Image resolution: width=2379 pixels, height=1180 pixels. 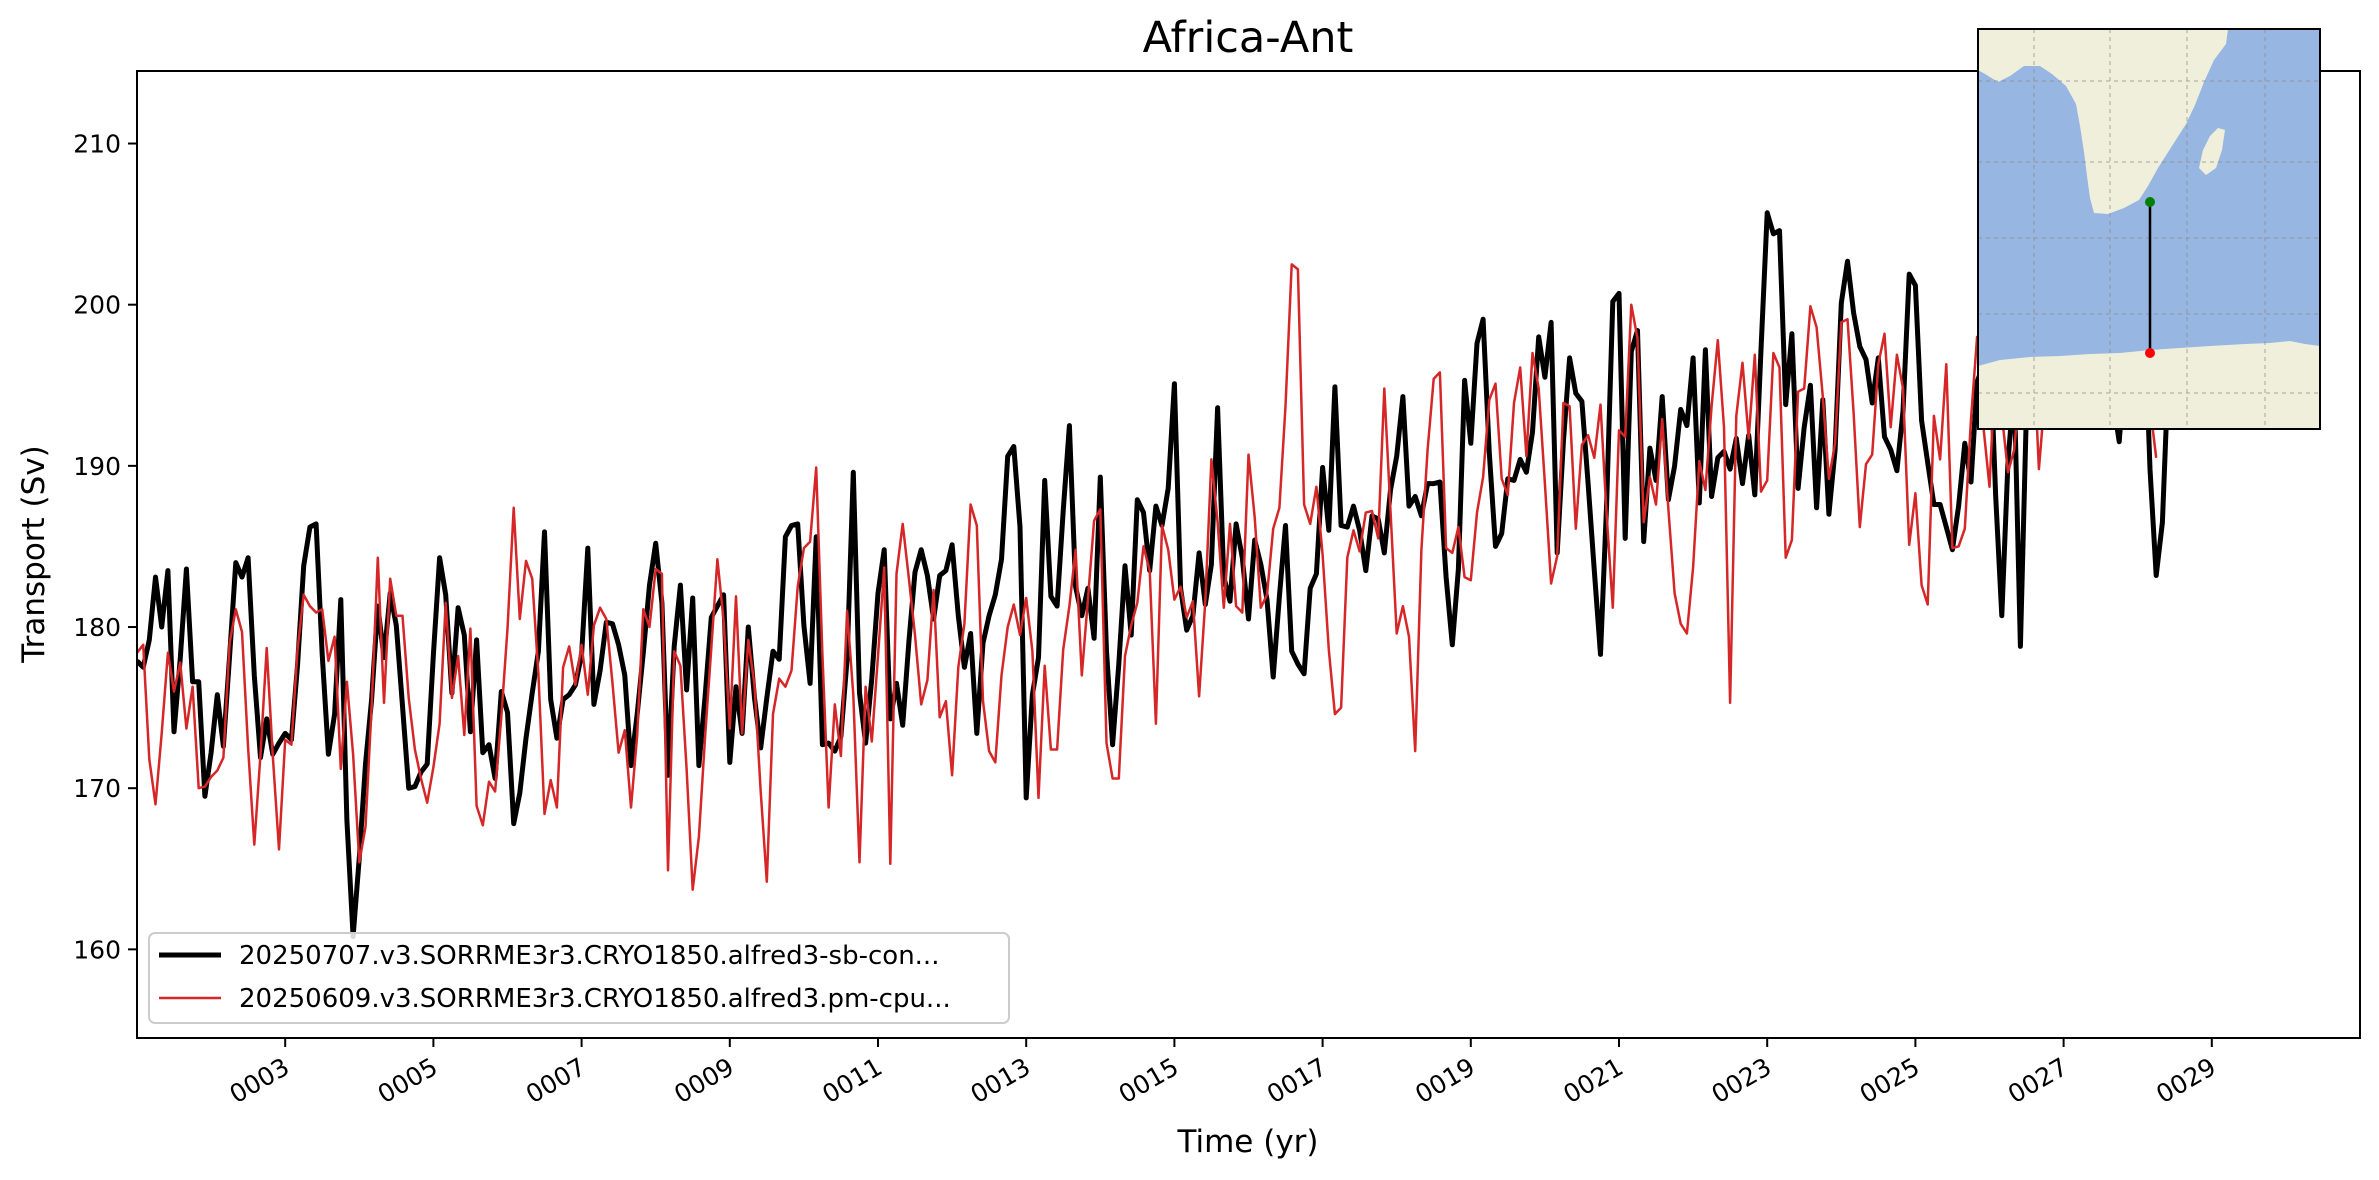 I want to click on y-tick-label: 180, so click(x=97, y=627).